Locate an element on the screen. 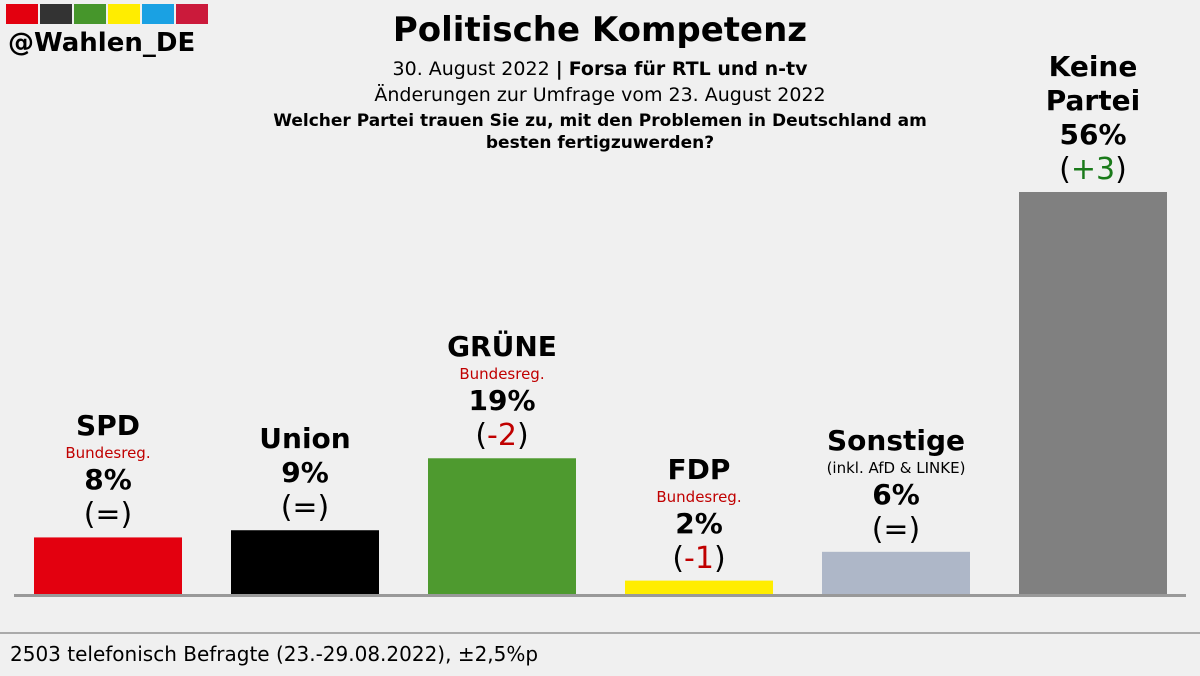 Image resolution: width=1200 pixels, height=676 pixels. footer-divider is located at coordinates (600, 633).